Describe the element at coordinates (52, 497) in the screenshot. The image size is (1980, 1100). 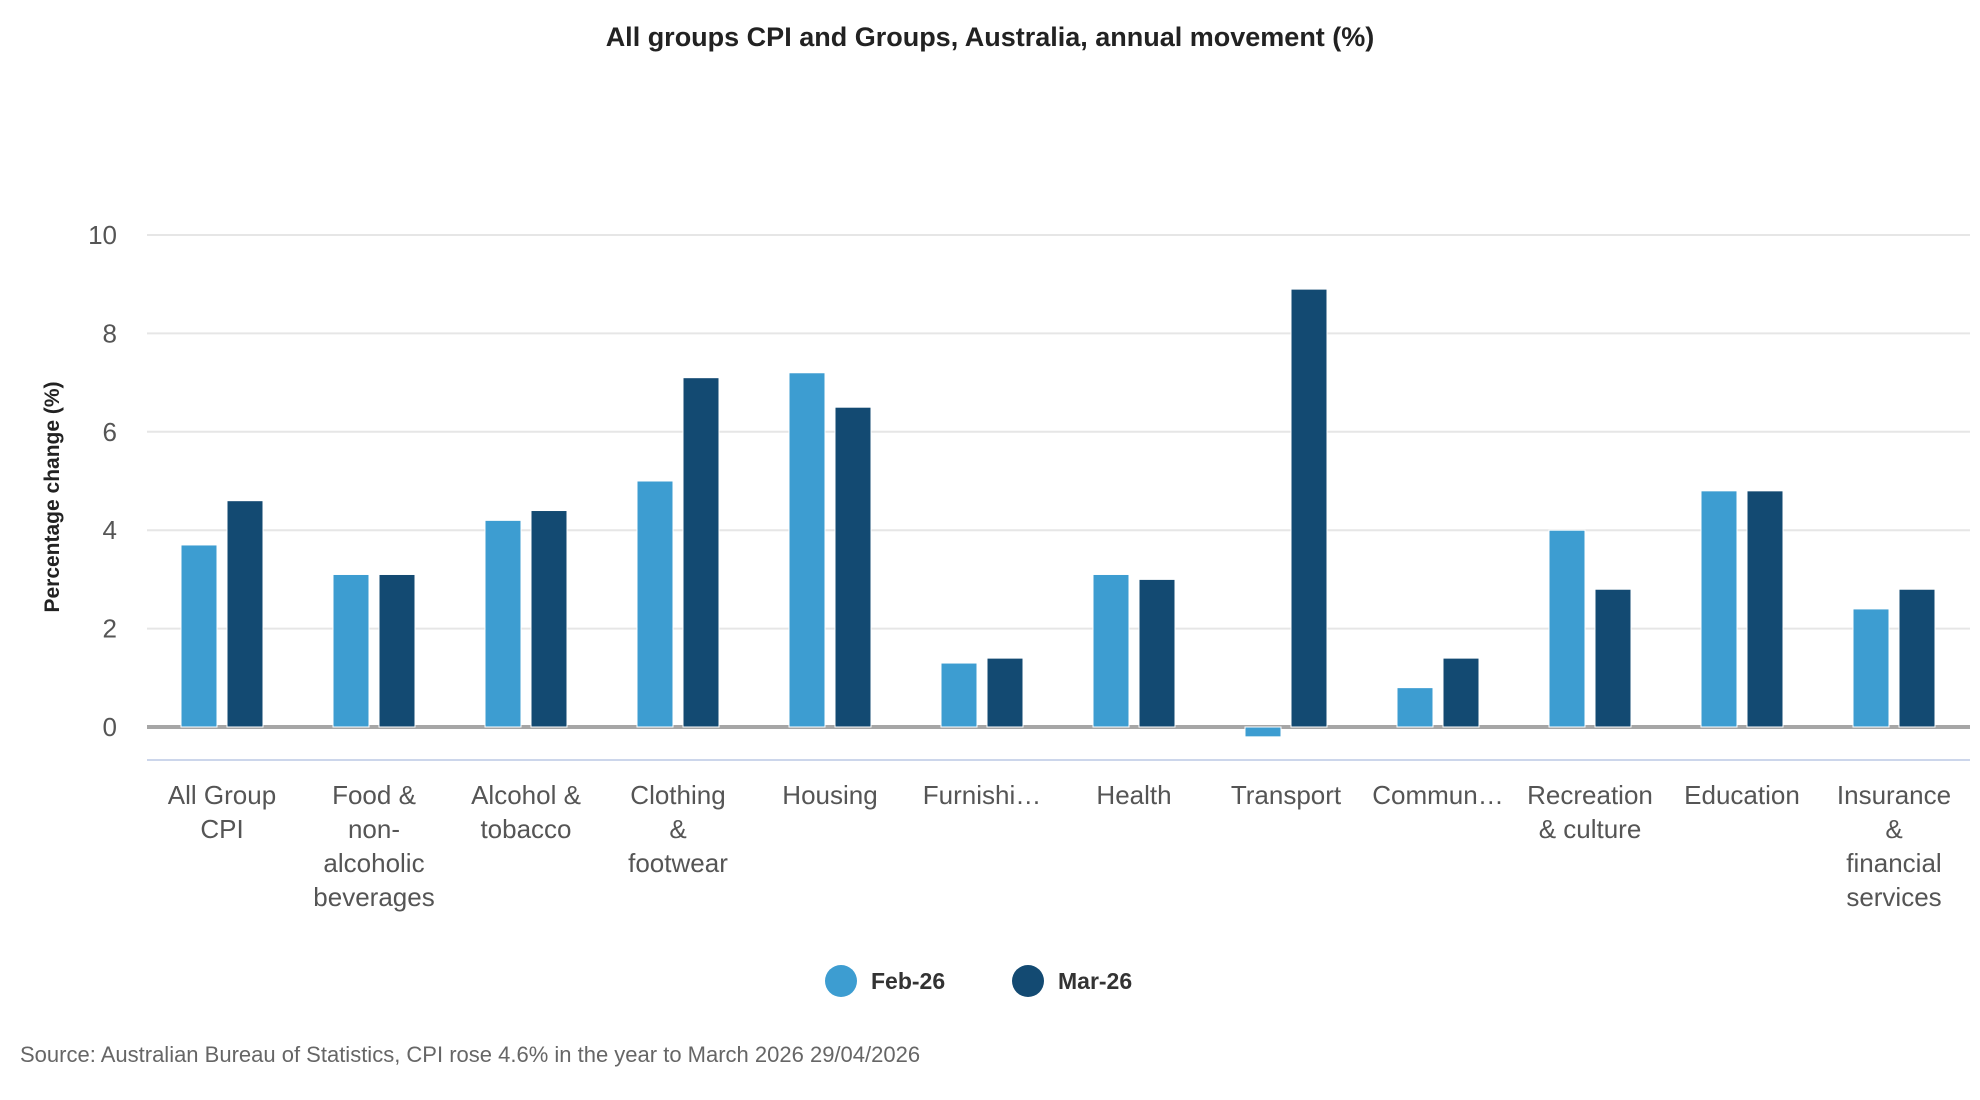
I see `y-axis-label: Percentage change (%)` at that location.